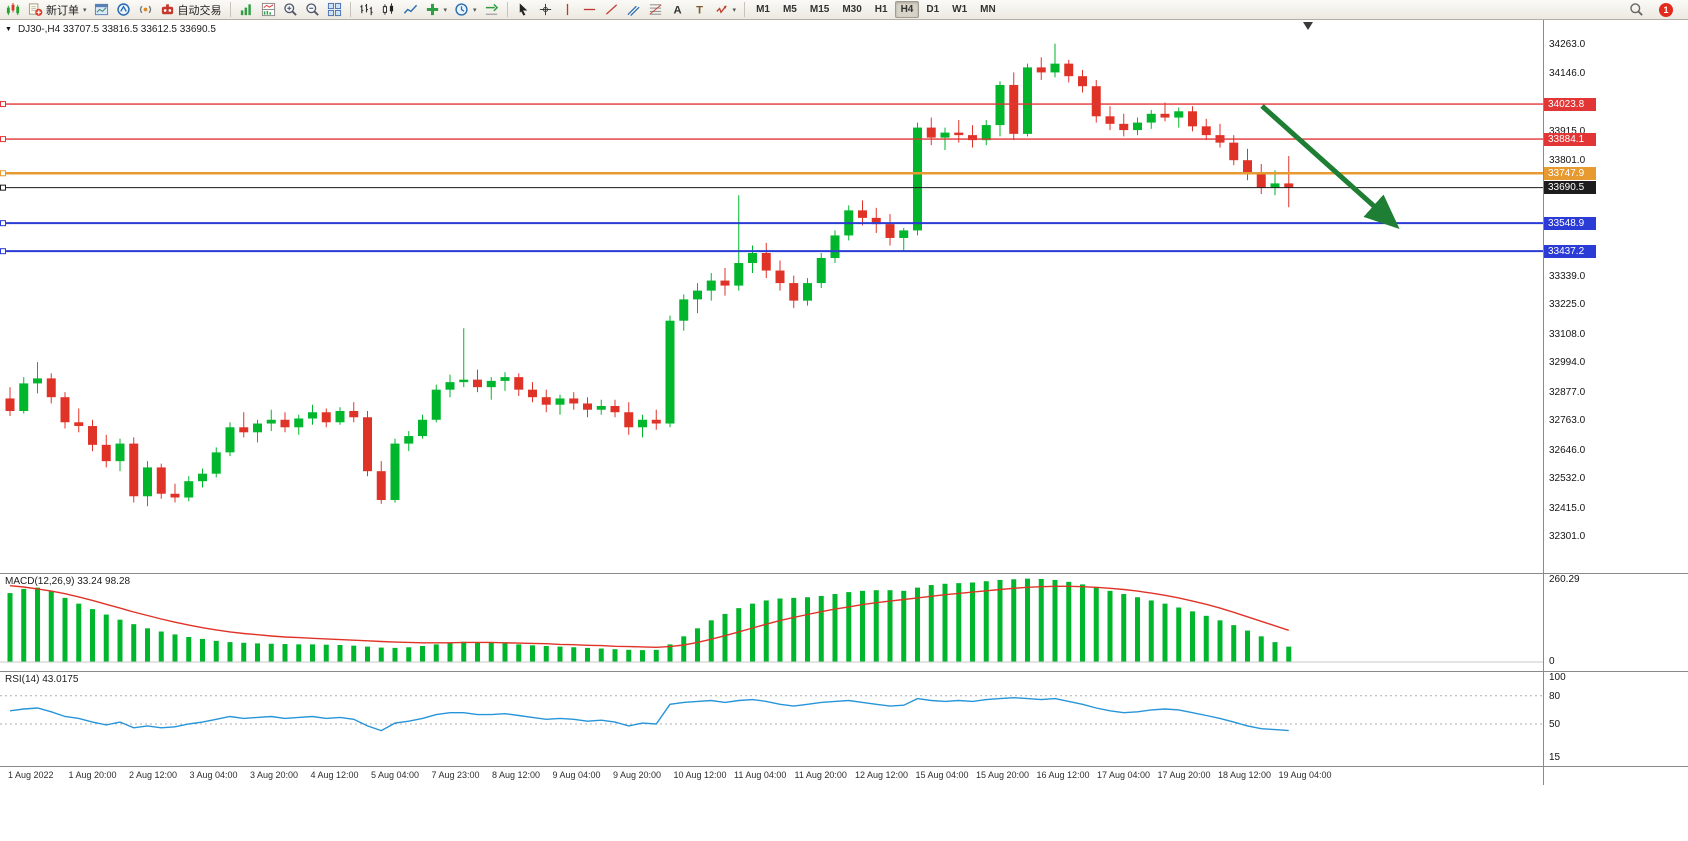  Describe the element at coordinates (92, 775) in the screenshot. I see `time-label: 1 Aug 20:00` at that location.